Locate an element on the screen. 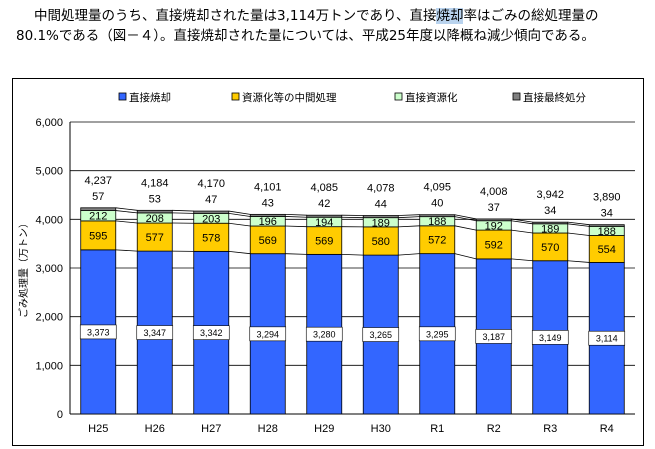 This screenshot has width=655, height=449. data-label: 580 is located at coordinates (381, 242).